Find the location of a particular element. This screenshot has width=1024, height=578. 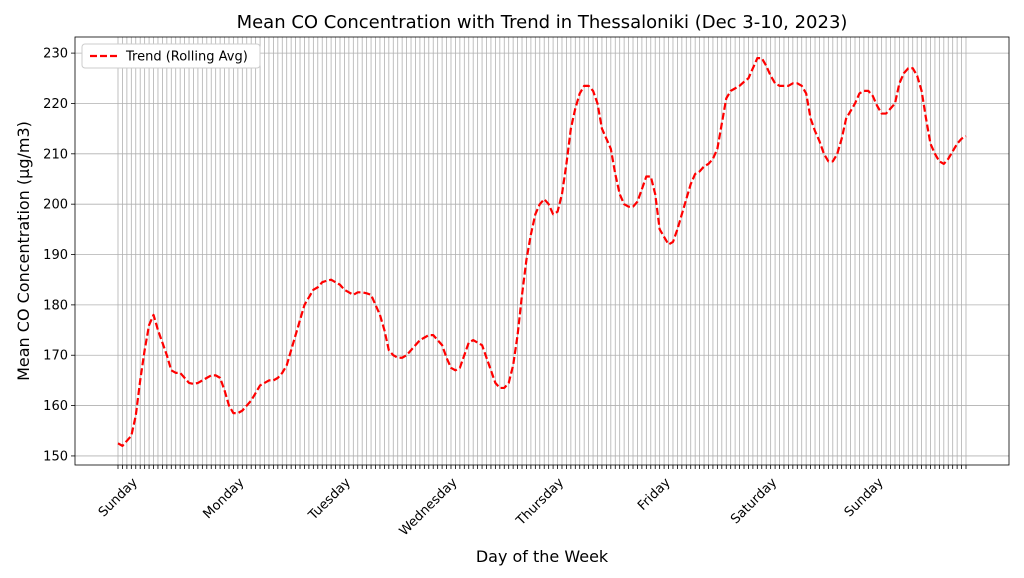

y-tick-label: 220 is located at coordinates (55, 104).